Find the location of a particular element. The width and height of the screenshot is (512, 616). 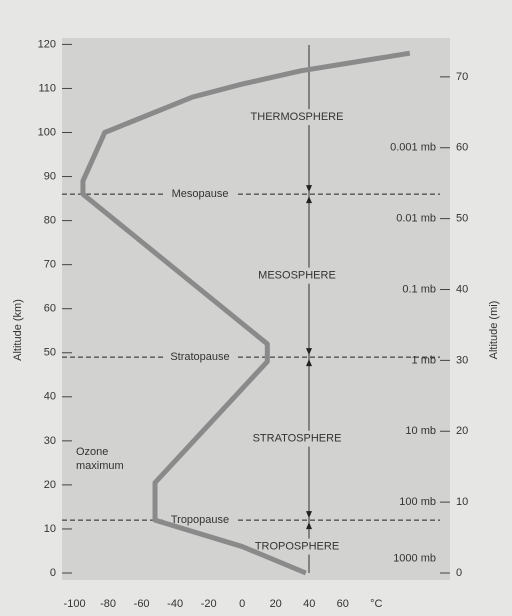

y-tick-label: 0 is located at coordinates (53, 573).